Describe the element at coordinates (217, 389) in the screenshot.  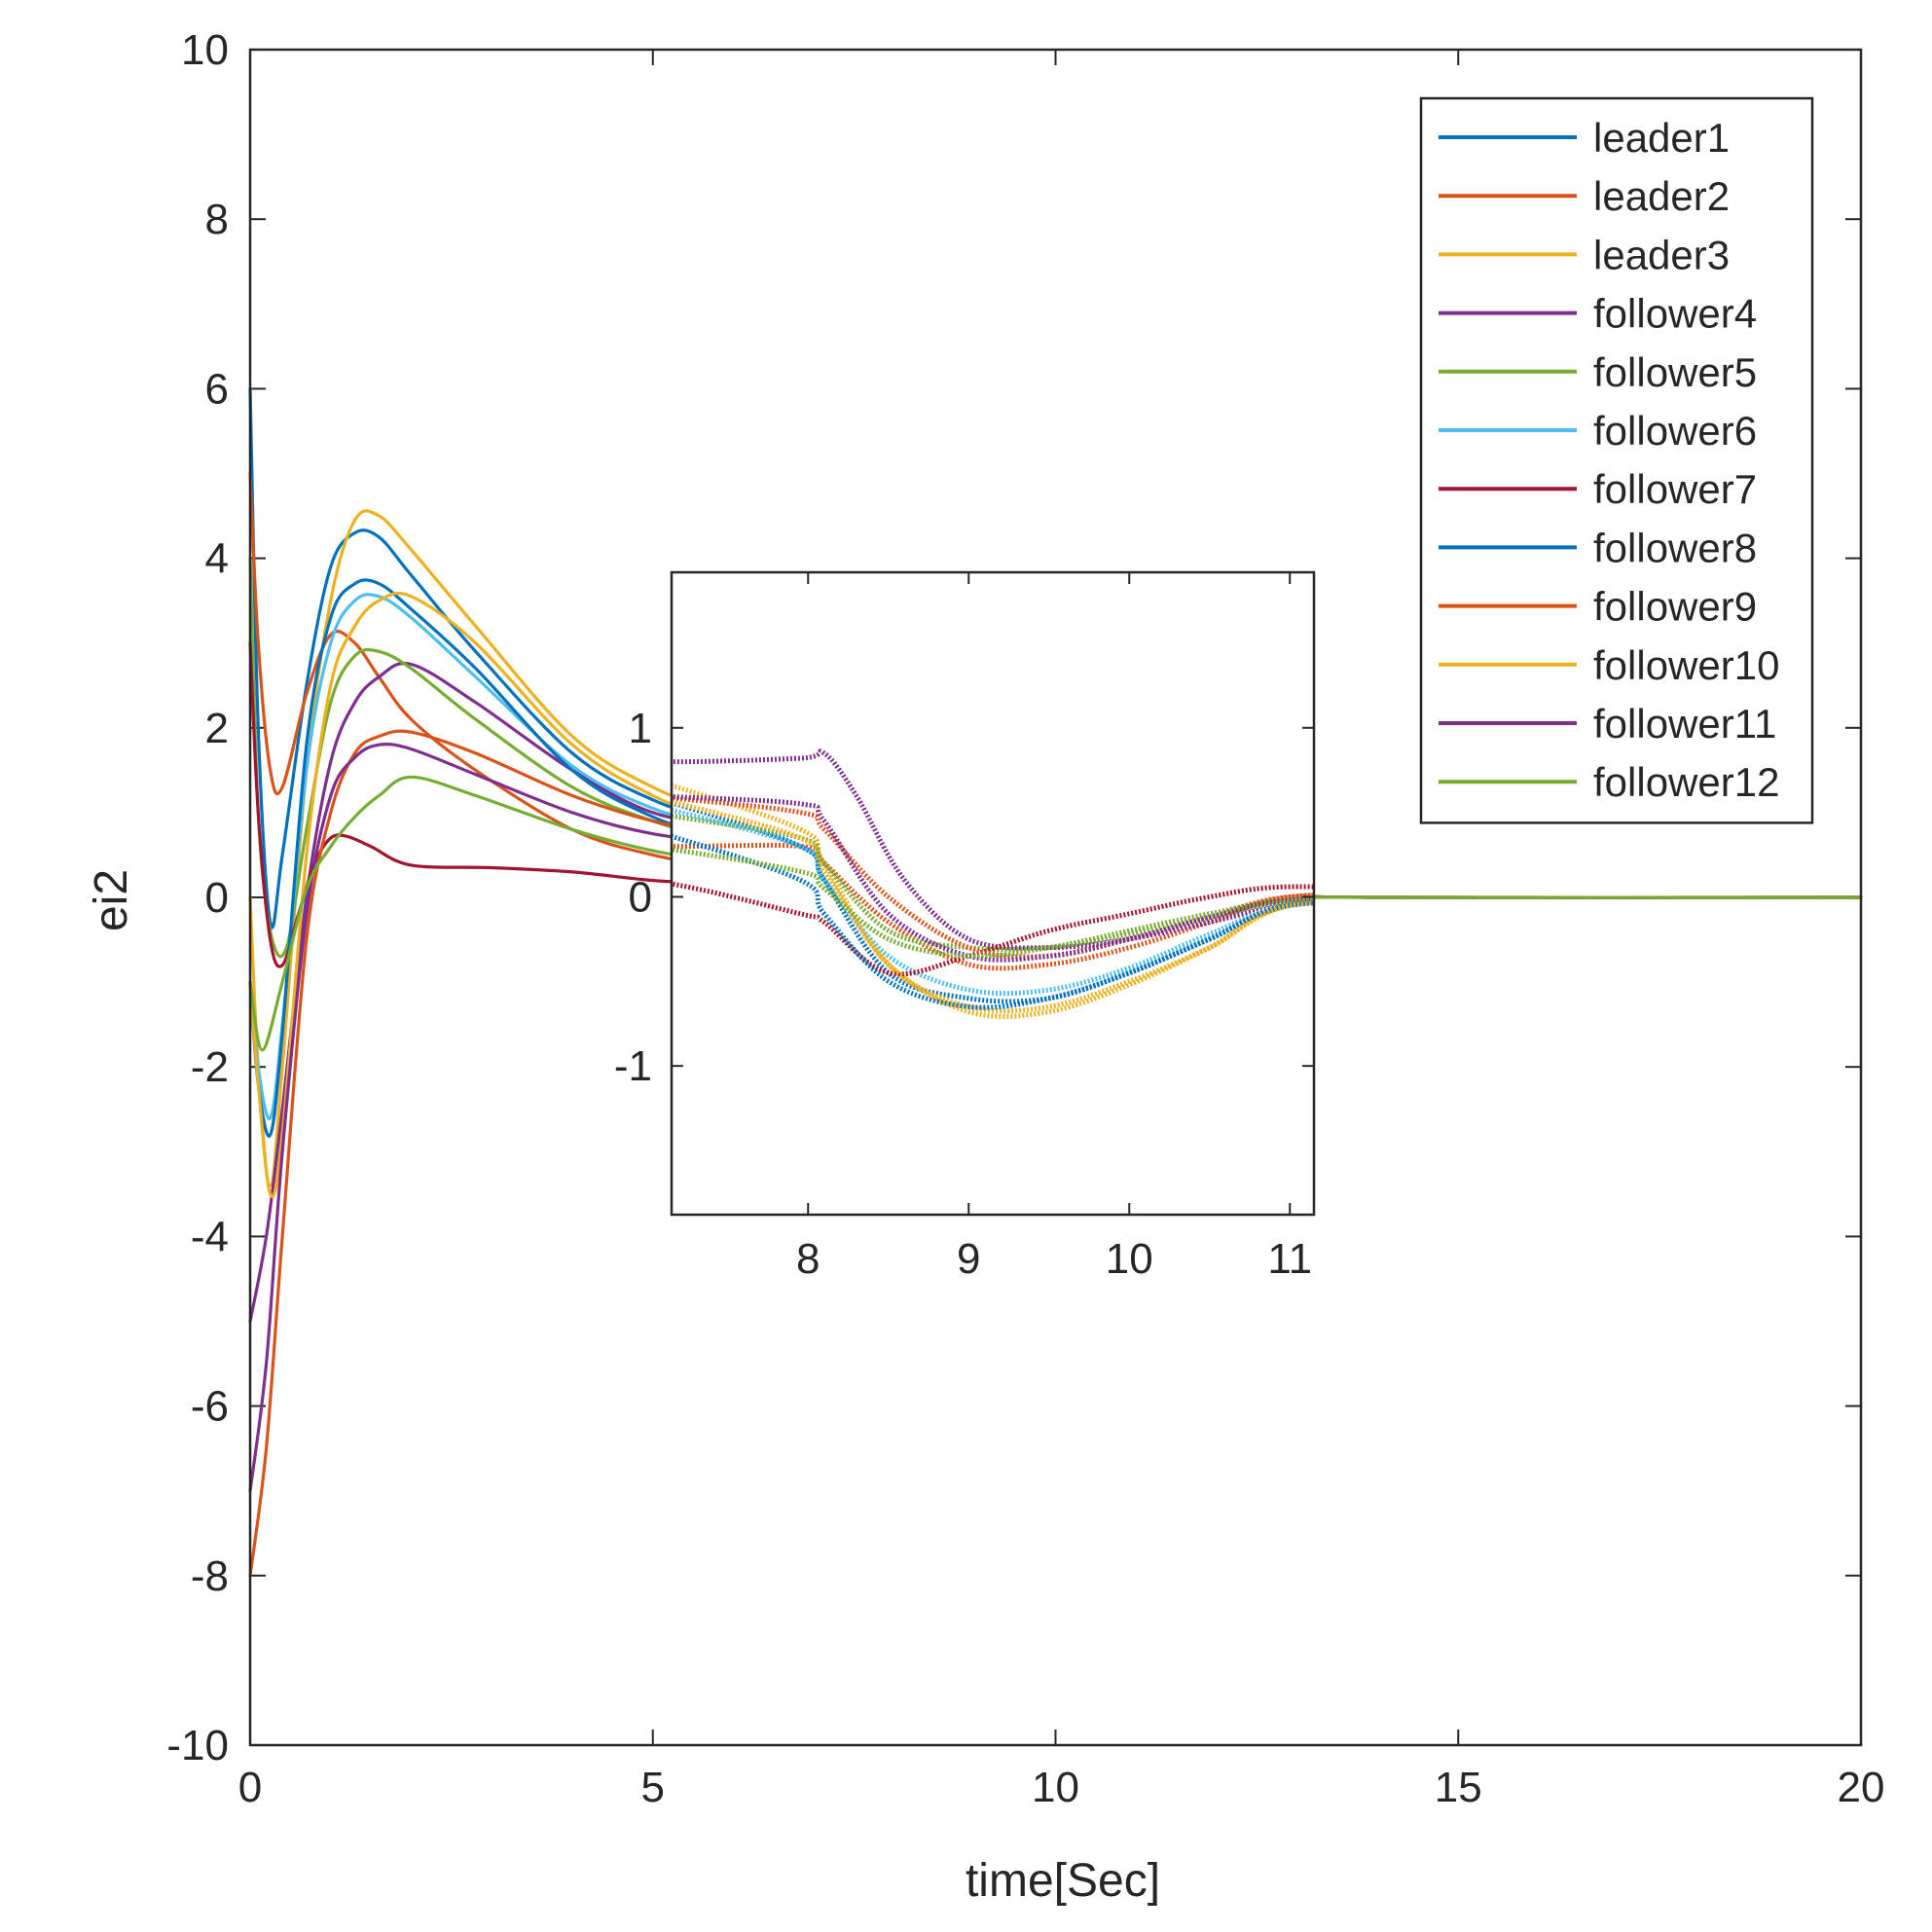
I see `y-tick-label: 6` at that location.